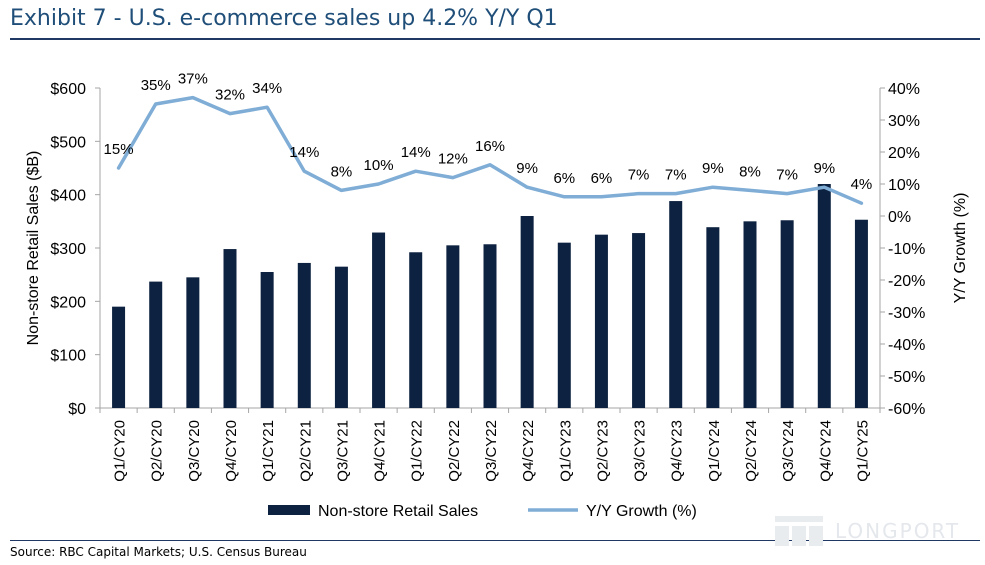  Describe the element at coordinates (495, 39) in the screenshot. I see `title-rule` at that location.